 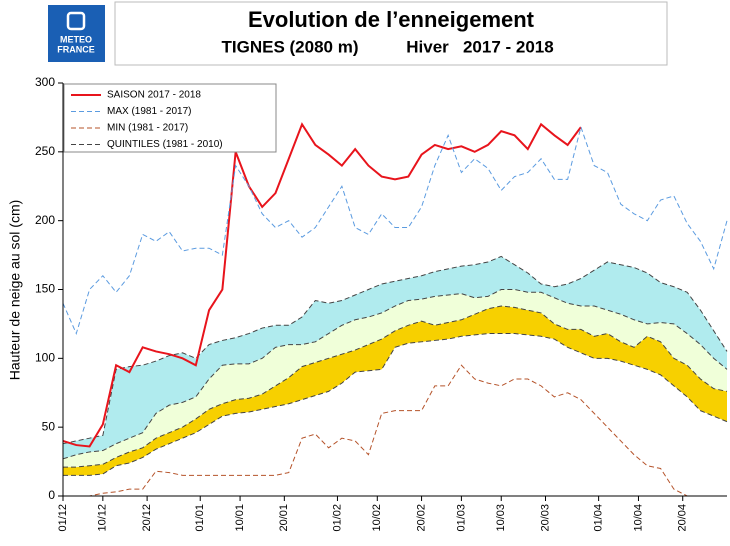 I want to click on y-tick-label: 50, so click(x=49, y=426).